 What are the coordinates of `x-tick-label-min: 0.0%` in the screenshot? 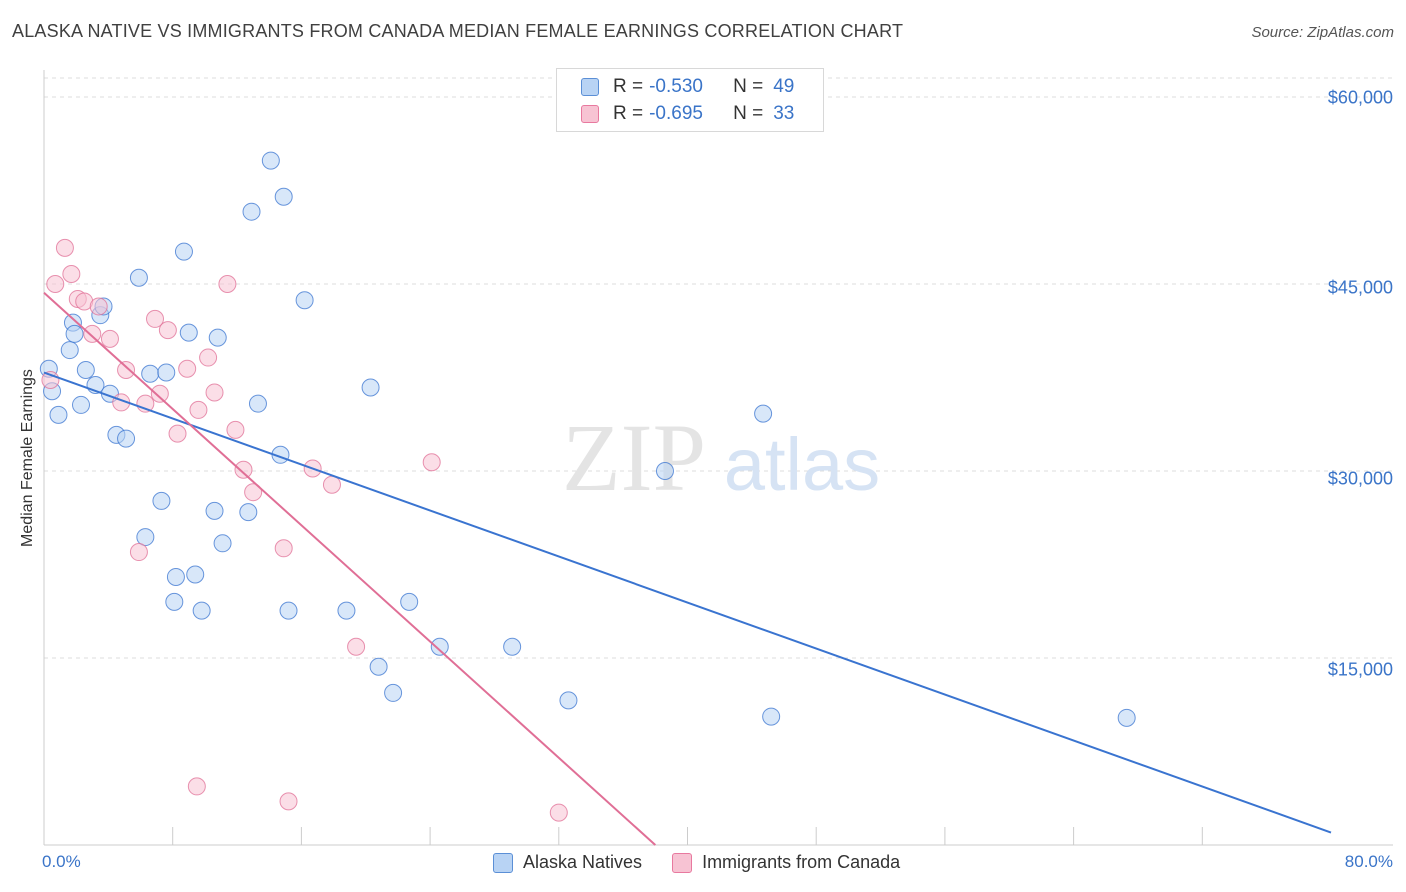 It's located at (61, 861).